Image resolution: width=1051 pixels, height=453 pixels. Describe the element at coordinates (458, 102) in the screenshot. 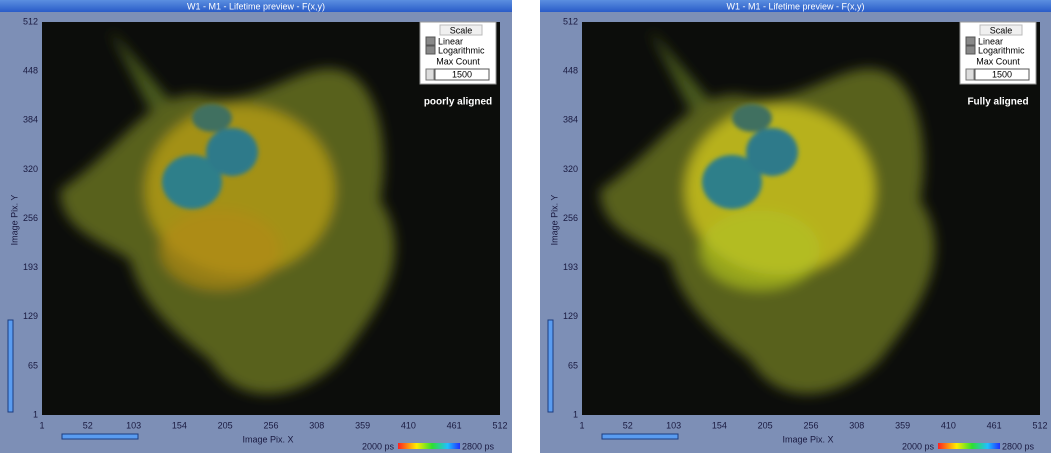

I see `image-annotation: poorly aligned` at that location.